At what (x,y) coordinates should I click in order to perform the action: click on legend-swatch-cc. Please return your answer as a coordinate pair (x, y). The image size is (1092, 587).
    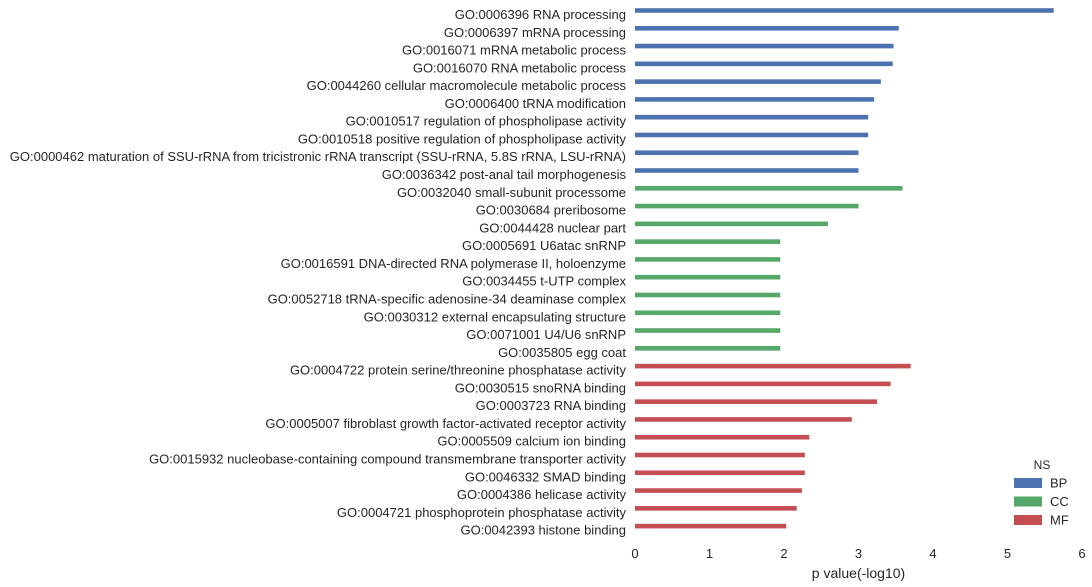
    Looking at the image, I should click on (1028, 501).